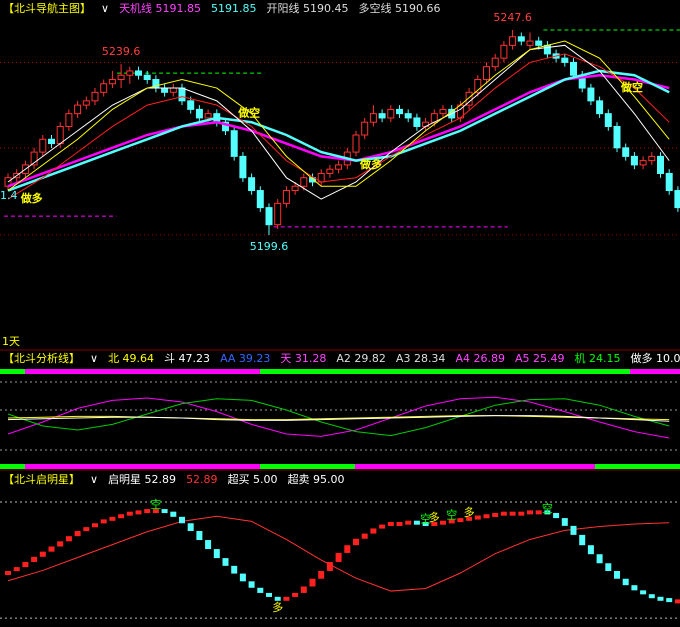 Image resolution: width=680 pixels, height=627 pixels. I want to click on header-item: 【北斗启明星】, so click(41, 479).